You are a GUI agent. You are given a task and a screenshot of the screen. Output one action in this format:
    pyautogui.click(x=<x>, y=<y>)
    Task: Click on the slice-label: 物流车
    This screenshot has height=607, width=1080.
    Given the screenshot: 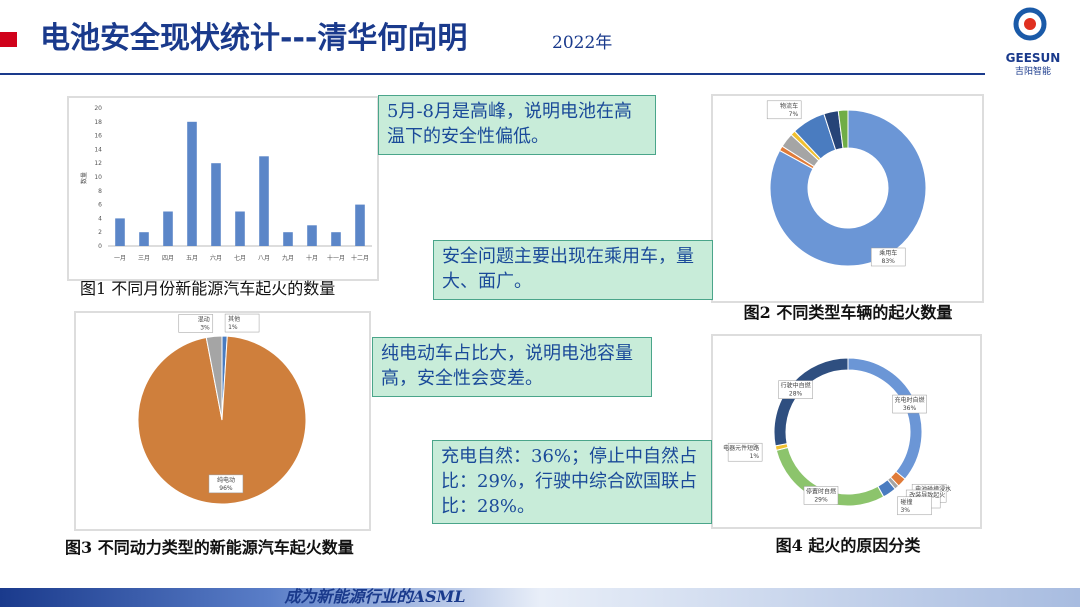 What is the action you would take?
    pyautogui.click(x=789, y=106)
    